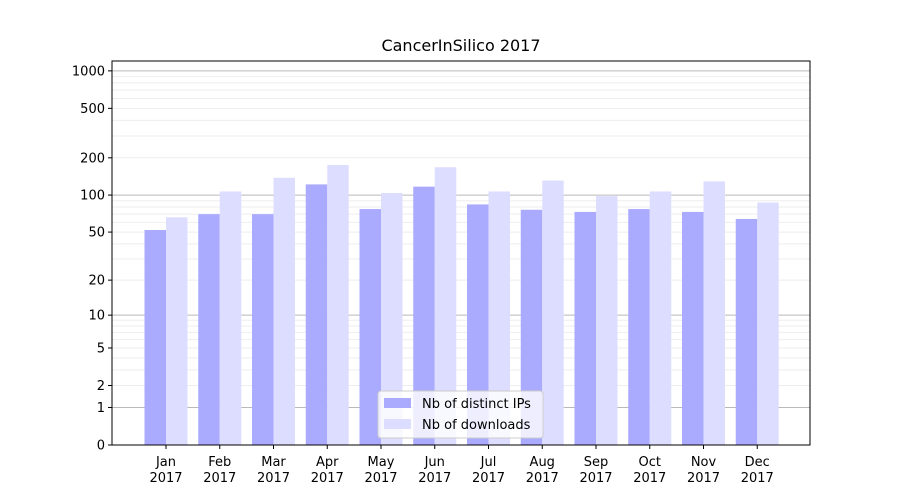  Describe the element at coordinates (381, 462) in the screenshot. I see `x-tick-label-month: May` at that location.